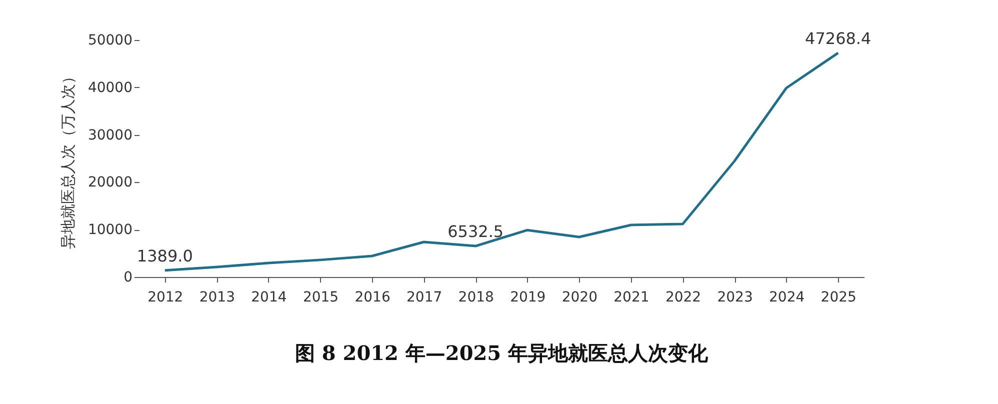 Image resolution: width=998 pixels, height=404 pixels. I want to click on data-label: 47268.4, so click(838, 38).